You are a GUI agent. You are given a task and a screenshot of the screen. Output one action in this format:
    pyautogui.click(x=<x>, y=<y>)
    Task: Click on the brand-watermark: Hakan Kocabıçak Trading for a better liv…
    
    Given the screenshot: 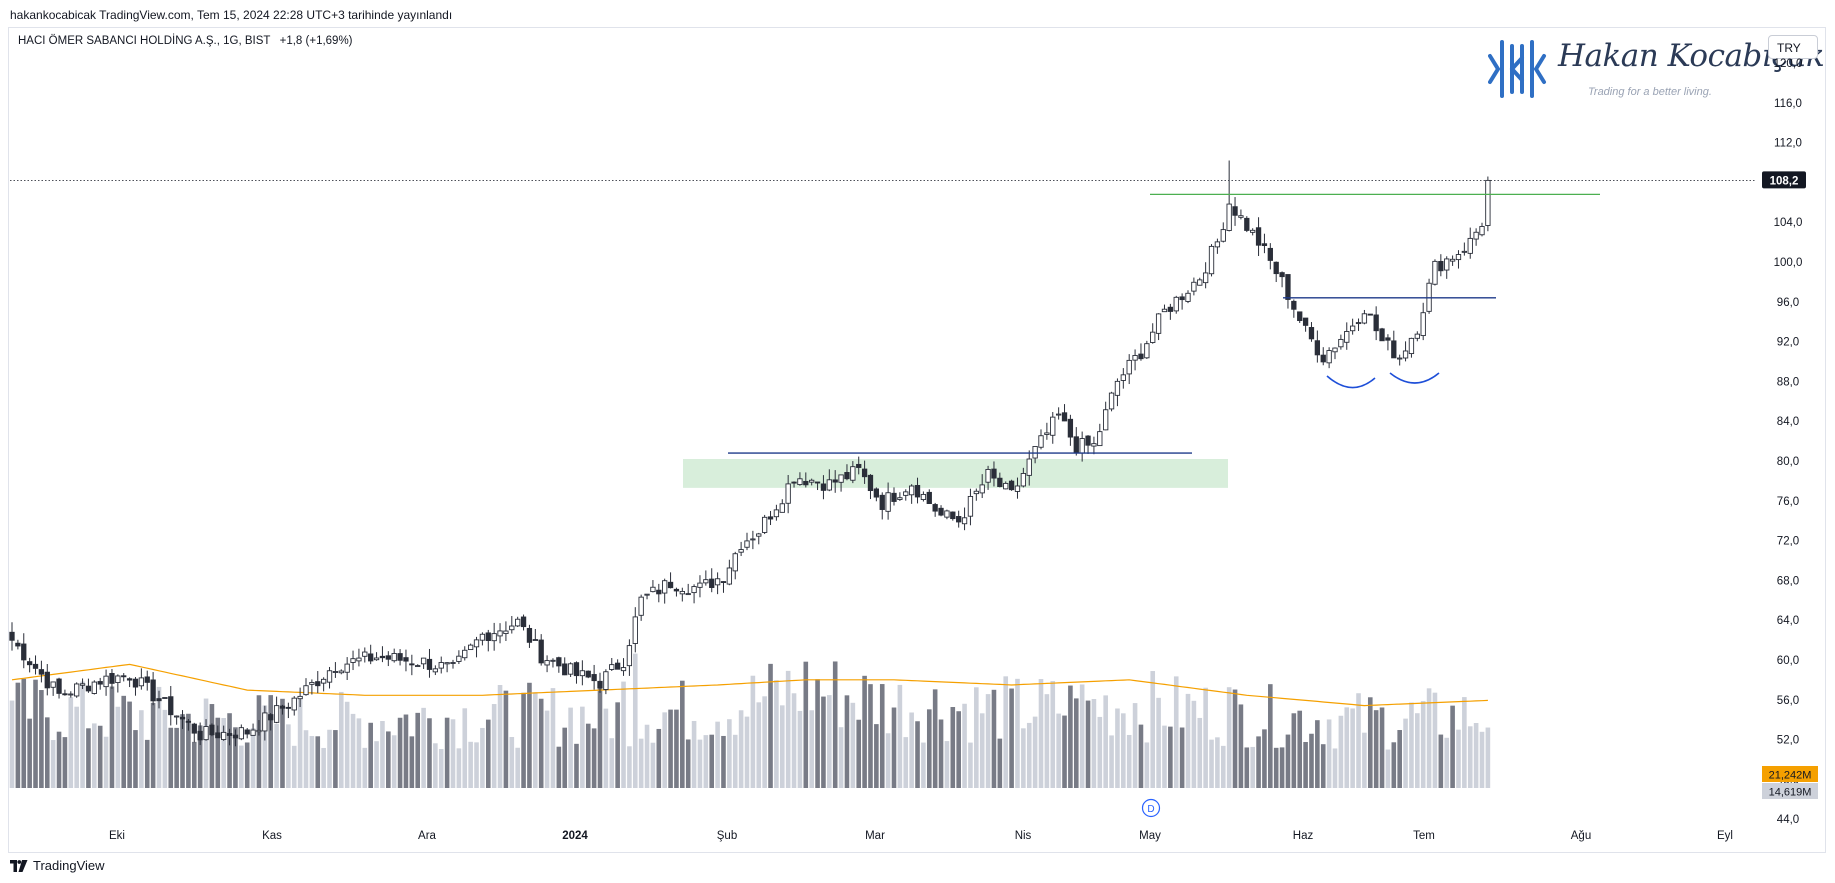 What is the action you would take?
    pyautogui.click(x=1656, y=69)
    